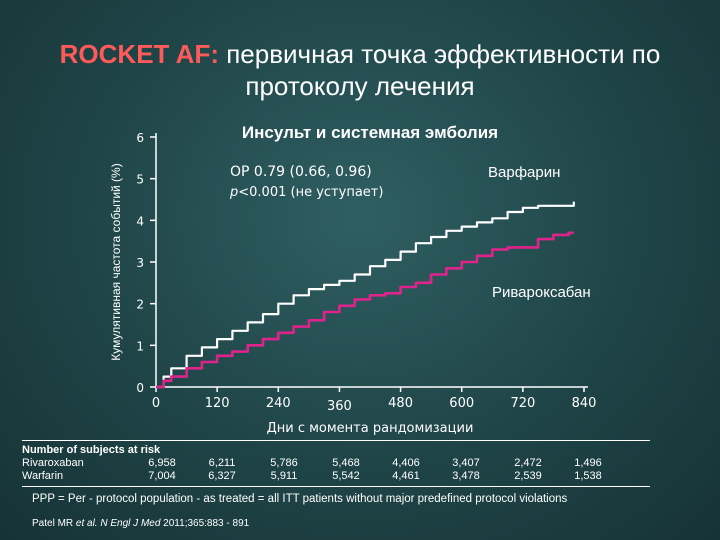 Image resolution: width=720 pixels, height=540 pixels. What do you see at coordinates (140, 305) in the screenshot?
I see `y-tick-label: 2` at bounding box center [140, 305].